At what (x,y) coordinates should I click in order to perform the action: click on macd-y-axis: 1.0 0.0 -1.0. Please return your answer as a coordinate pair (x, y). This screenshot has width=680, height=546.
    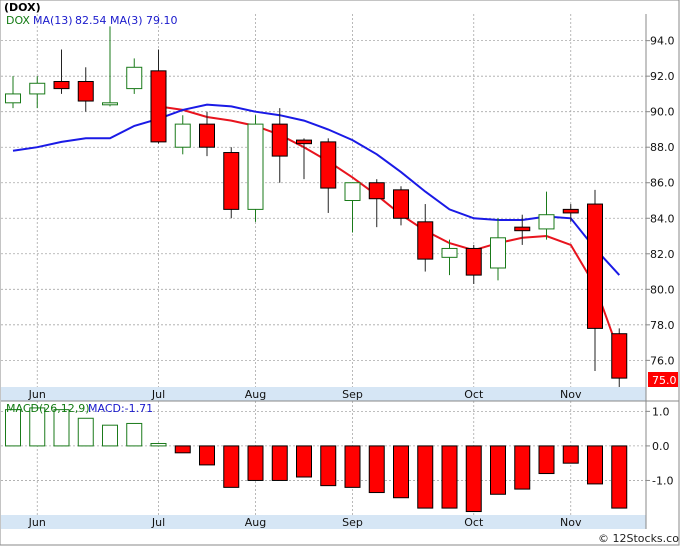
    Looking at the image, I should click on (659, 446).